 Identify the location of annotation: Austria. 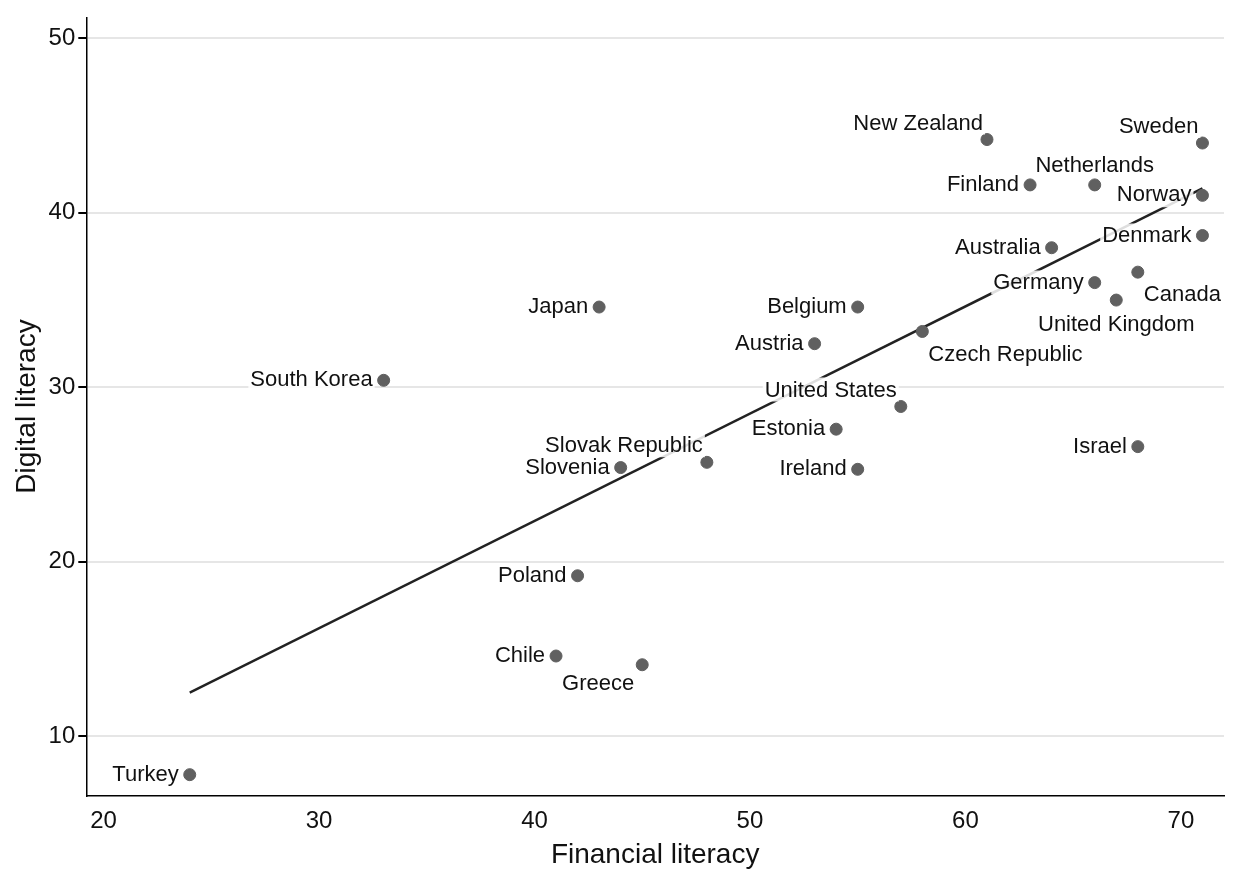
(770, 342).